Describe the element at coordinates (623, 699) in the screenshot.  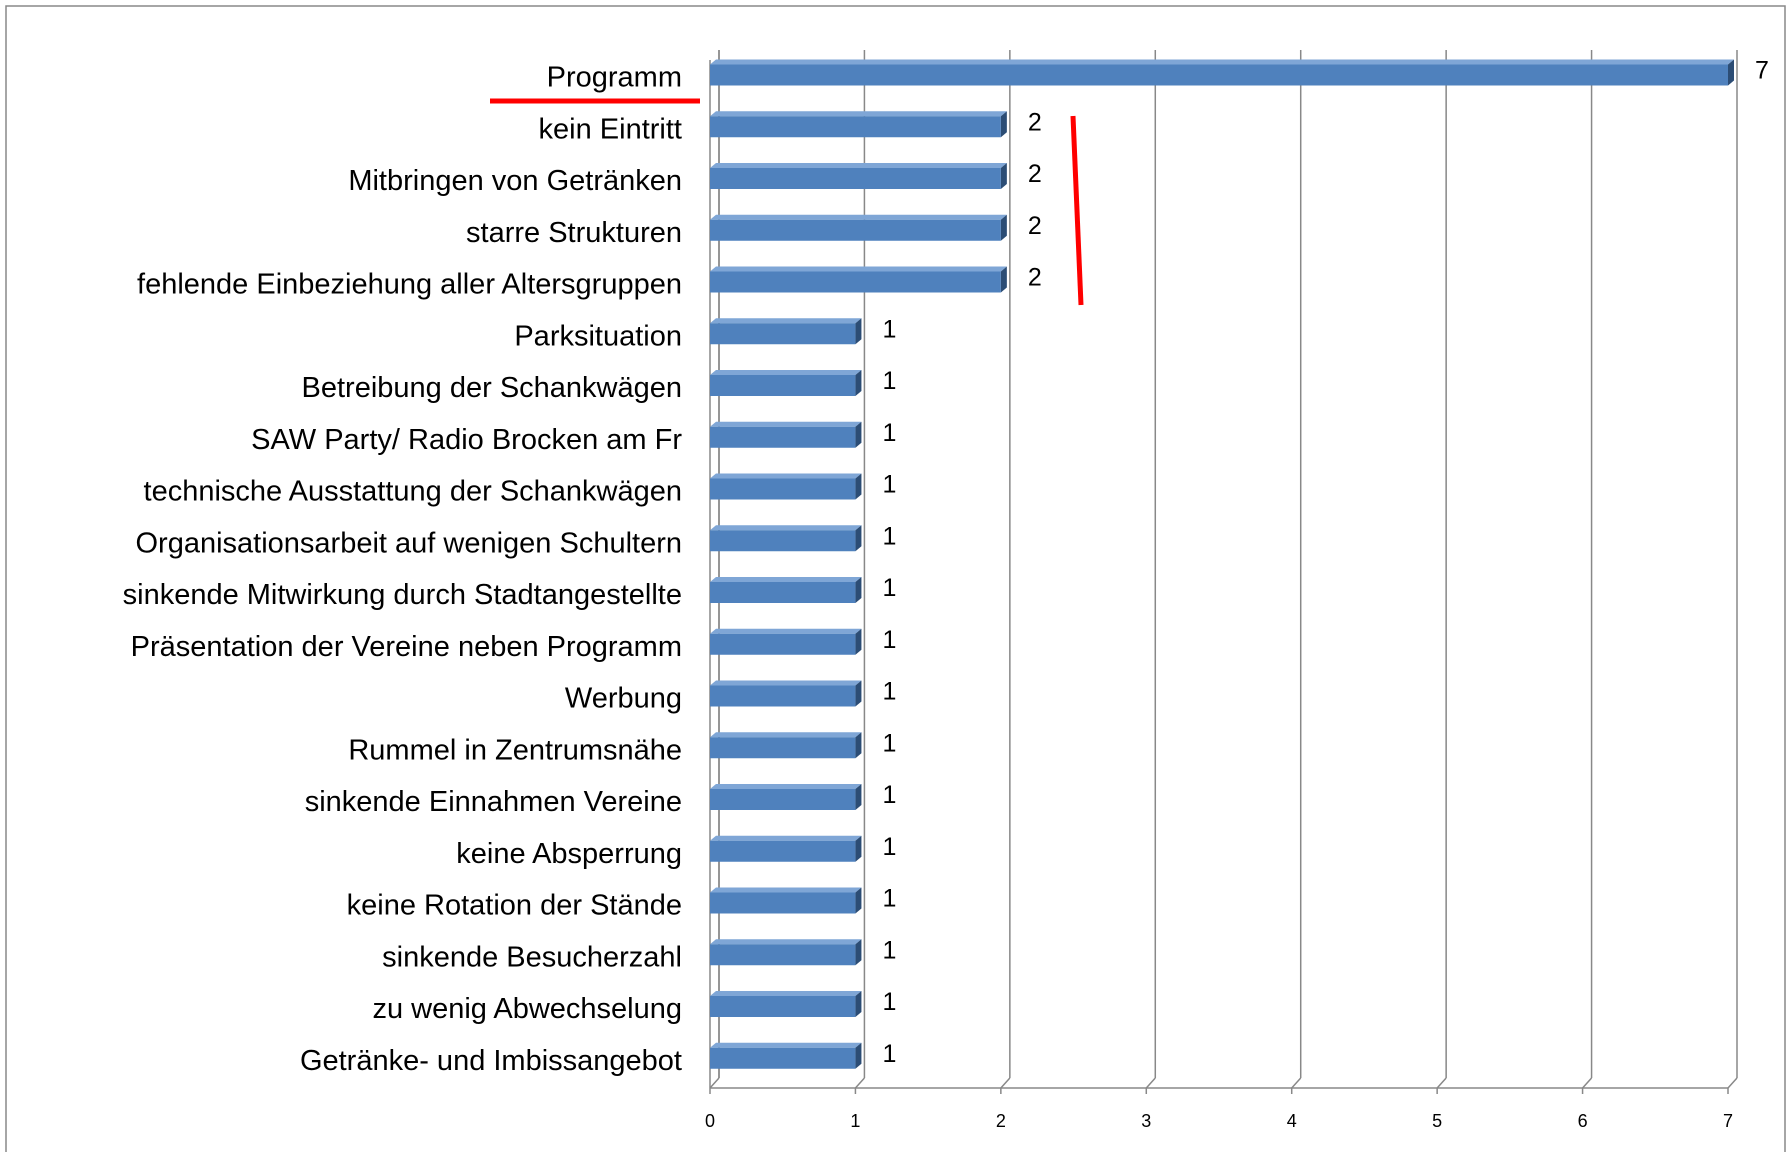
I see `y-tick-label: Werbung` at that location.